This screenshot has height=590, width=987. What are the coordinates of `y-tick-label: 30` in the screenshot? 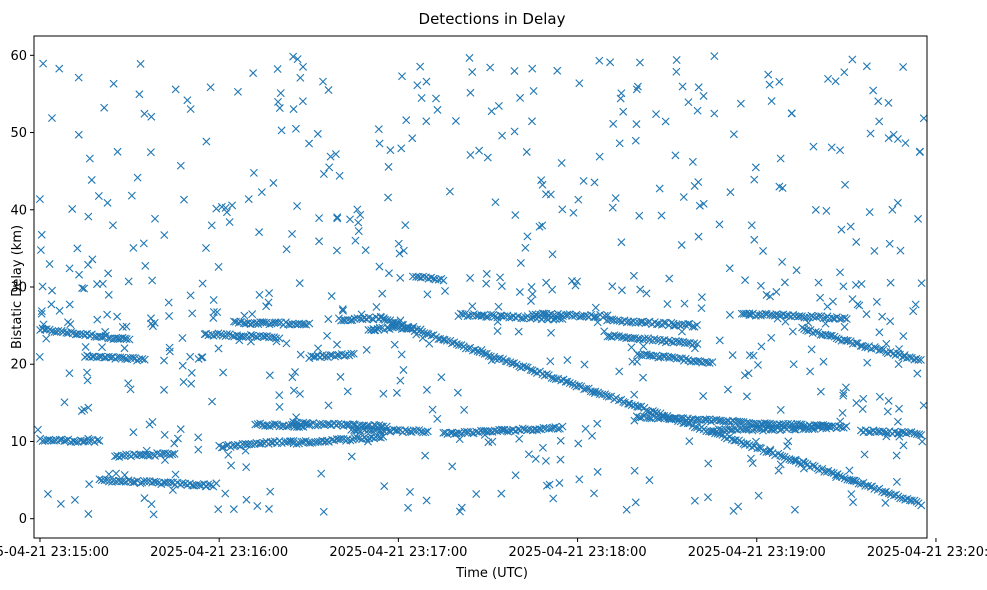 It's located at (18, 288).